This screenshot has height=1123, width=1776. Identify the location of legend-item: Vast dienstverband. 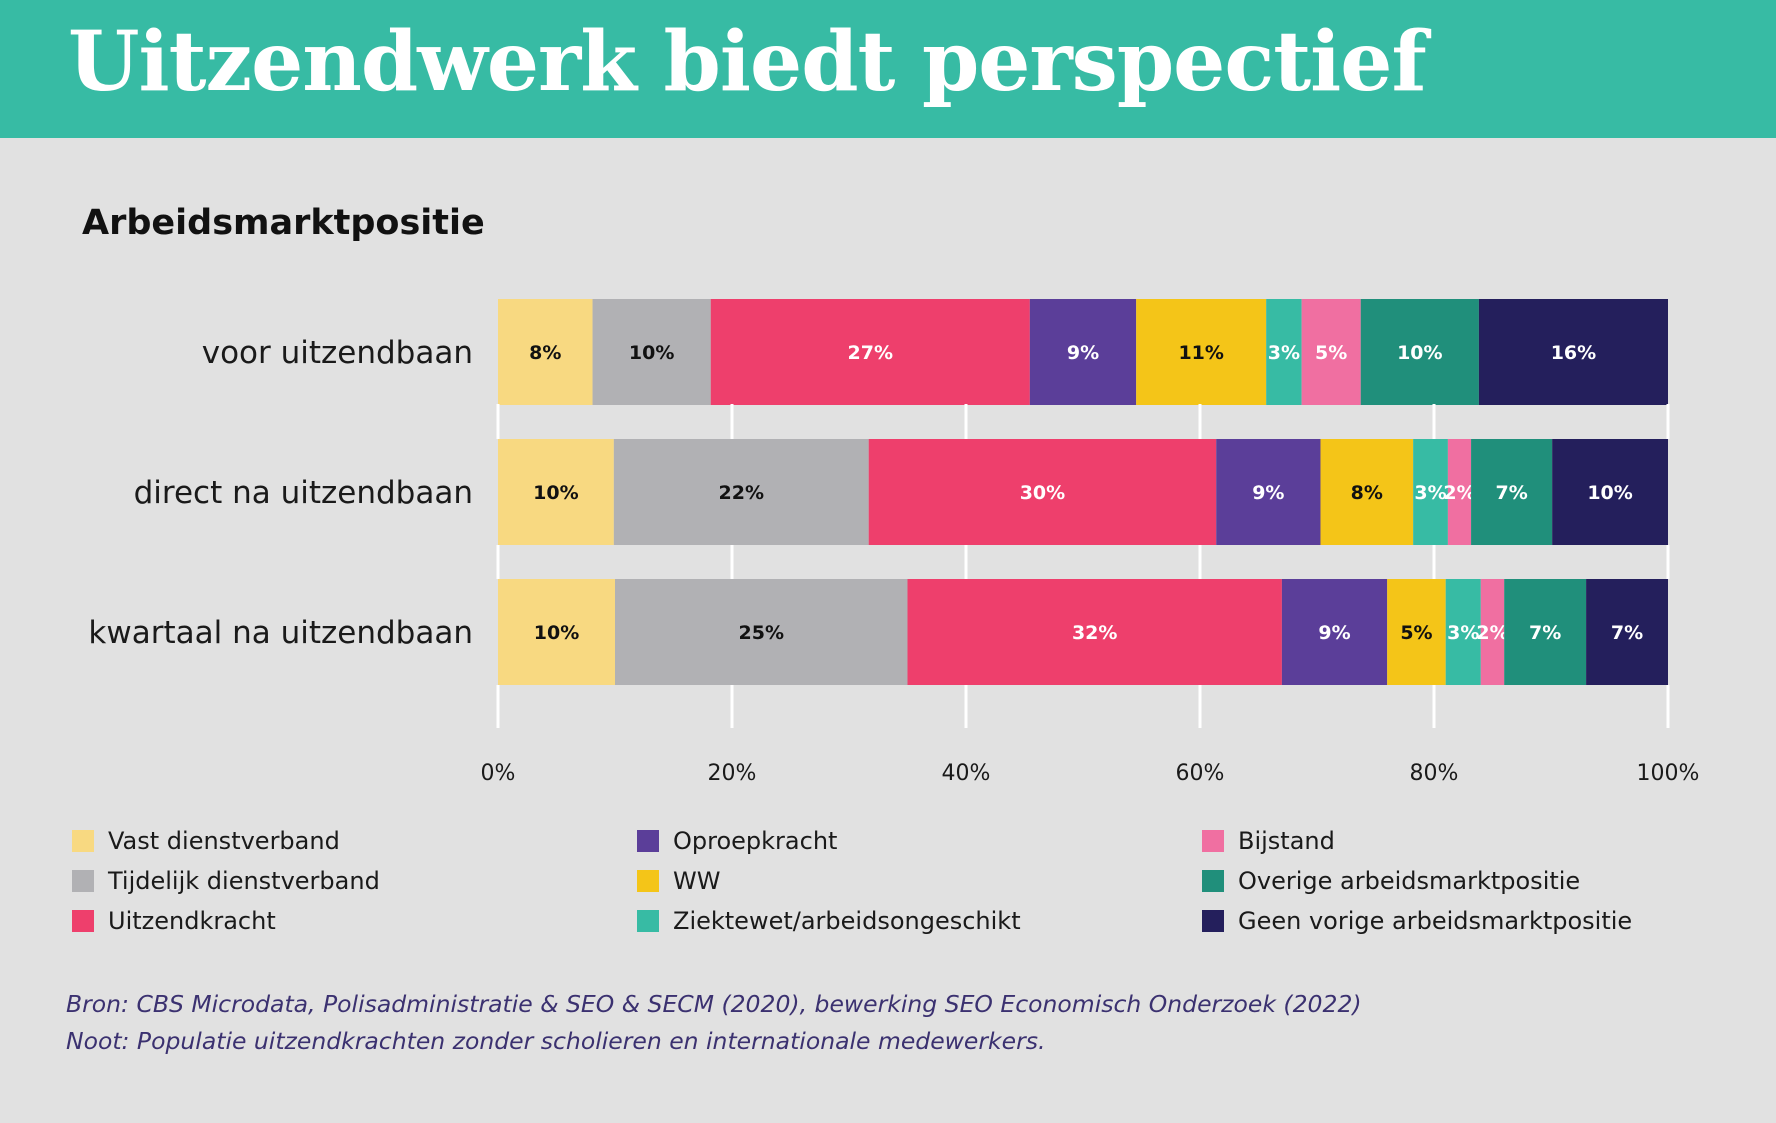
(206, 841).